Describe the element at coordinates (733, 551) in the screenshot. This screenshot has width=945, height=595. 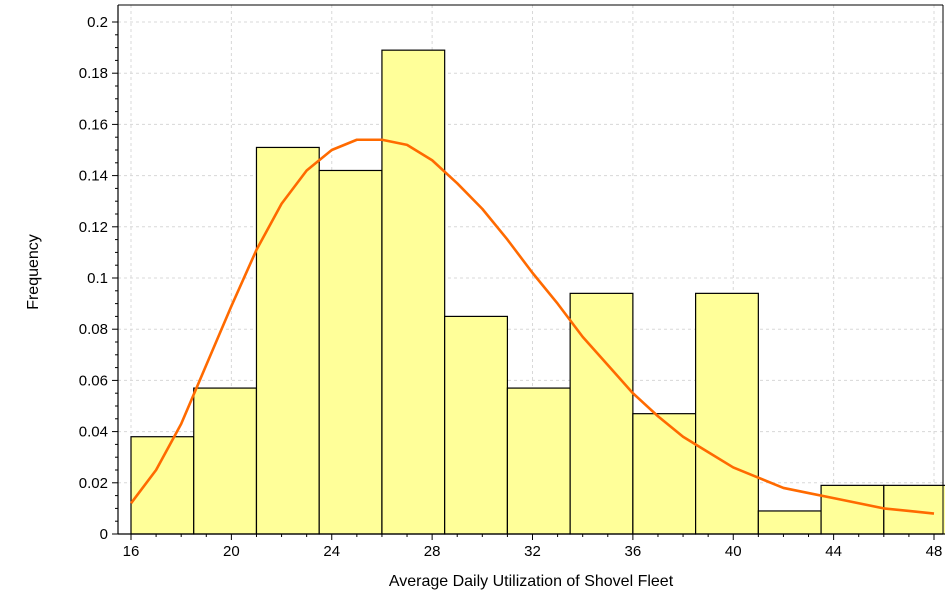
I see `x-tick-label: 40` at that location.